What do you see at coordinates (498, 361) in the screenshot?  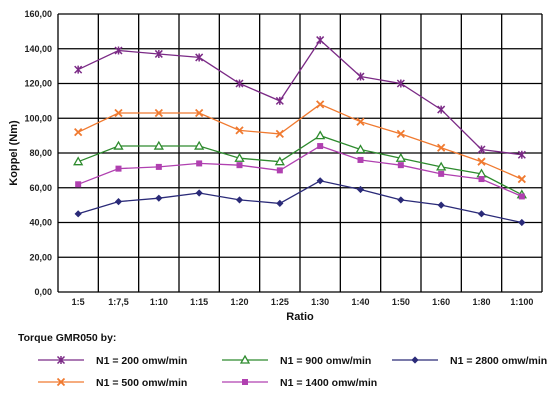 I see `legend-label: N1 = 2800 omw/min` at bounding box center [498, 361].